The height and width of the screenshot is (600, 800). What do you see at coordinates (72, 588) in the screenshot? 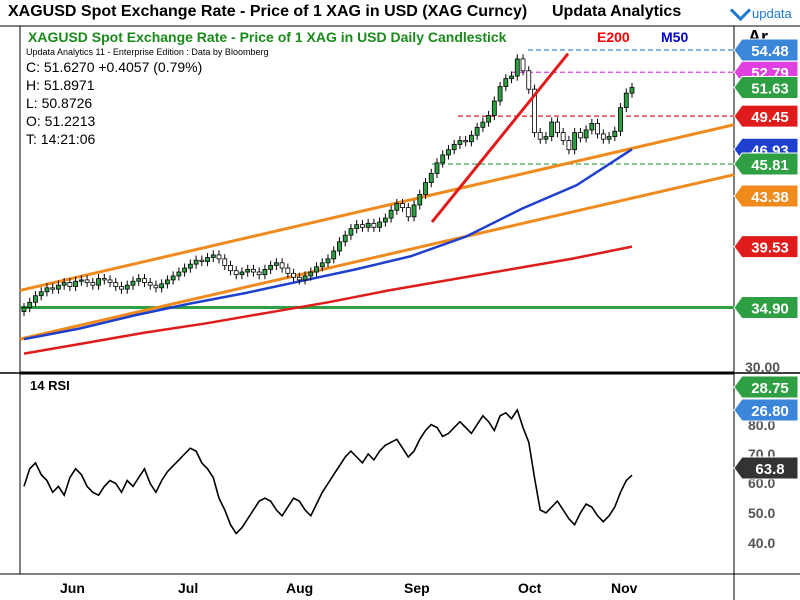
I see `x-tick-jun: Jun` at bounding box center [72, 588].